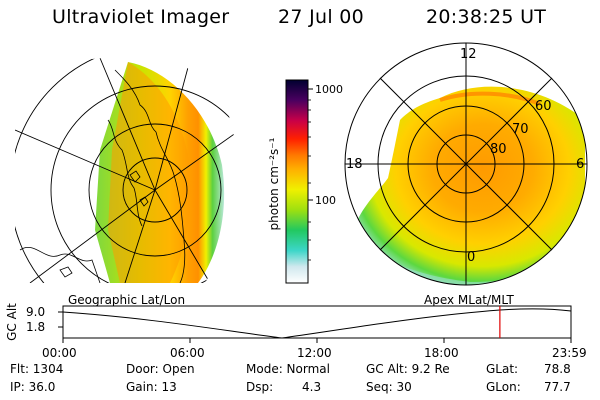 This screenshot has height=400, width=600. Describe the element at coordinates (126, 300) in the screenshot. I see `left-panel-caption: Geographic Lat/Lon` at that location.